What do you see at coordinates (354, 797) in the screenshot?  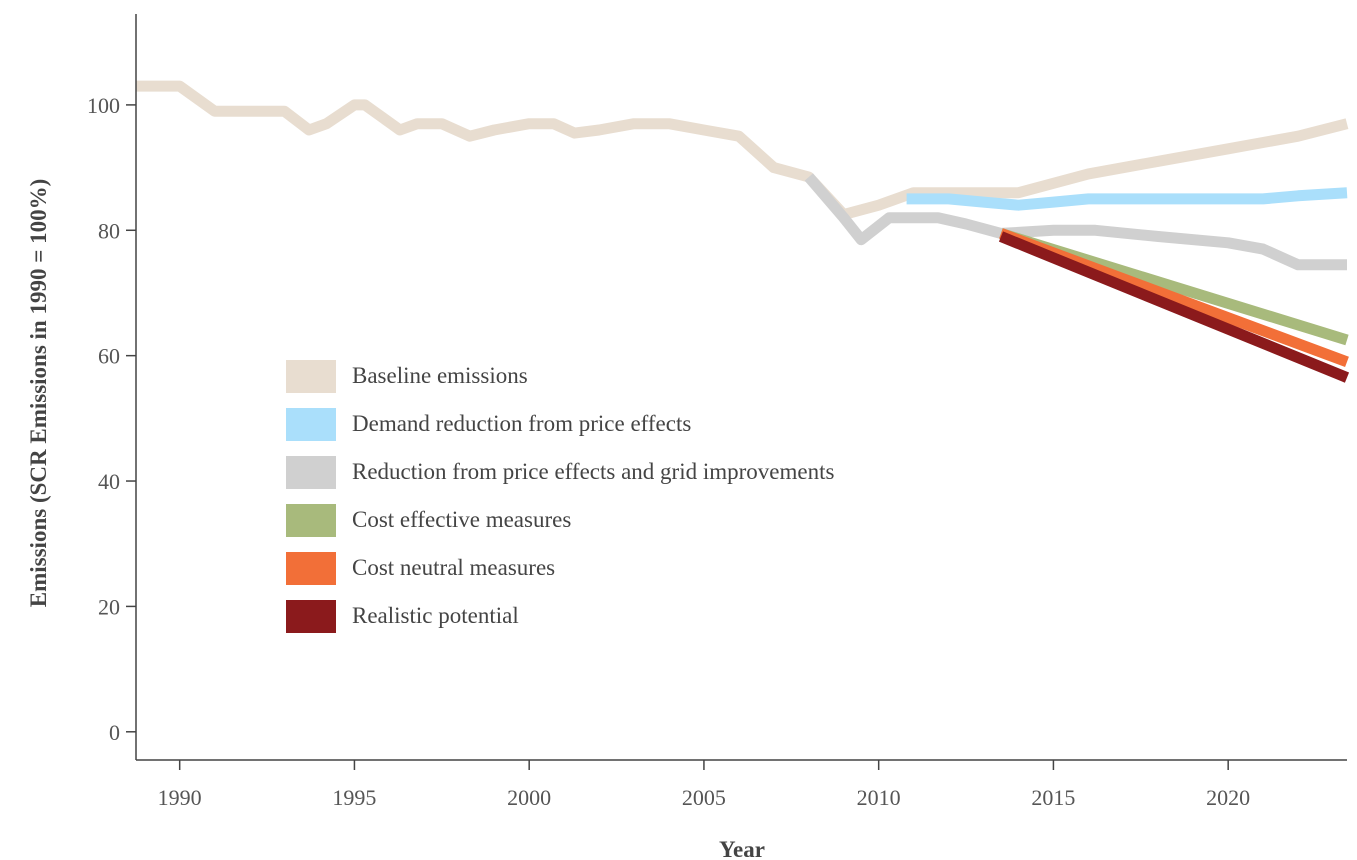 I see `x-tick-label: 1995` at bounding box center [354, 797].